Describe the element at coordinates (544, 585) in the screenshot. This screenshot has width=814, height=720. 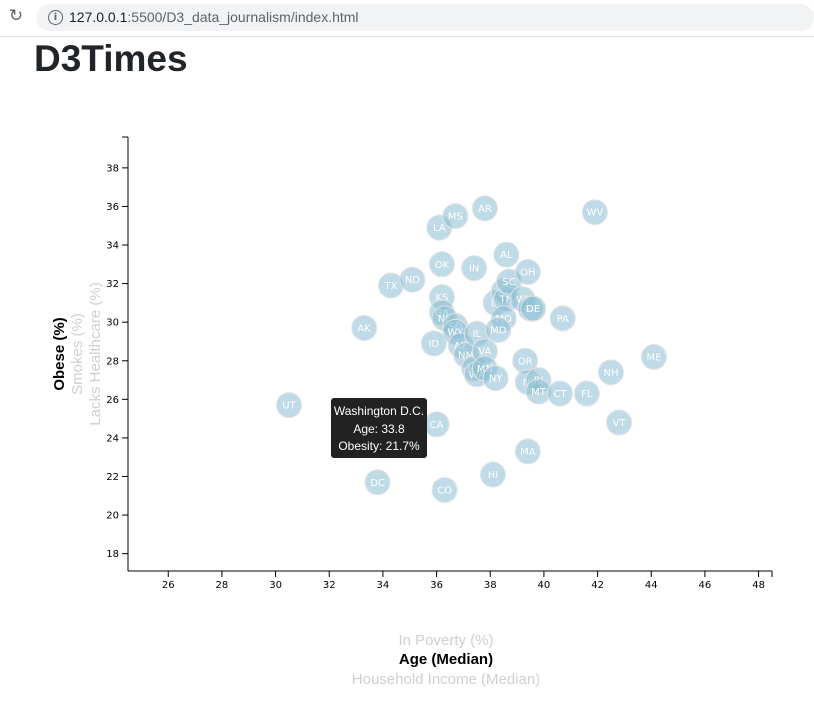
I see `x-tick-label: 40` at that location.